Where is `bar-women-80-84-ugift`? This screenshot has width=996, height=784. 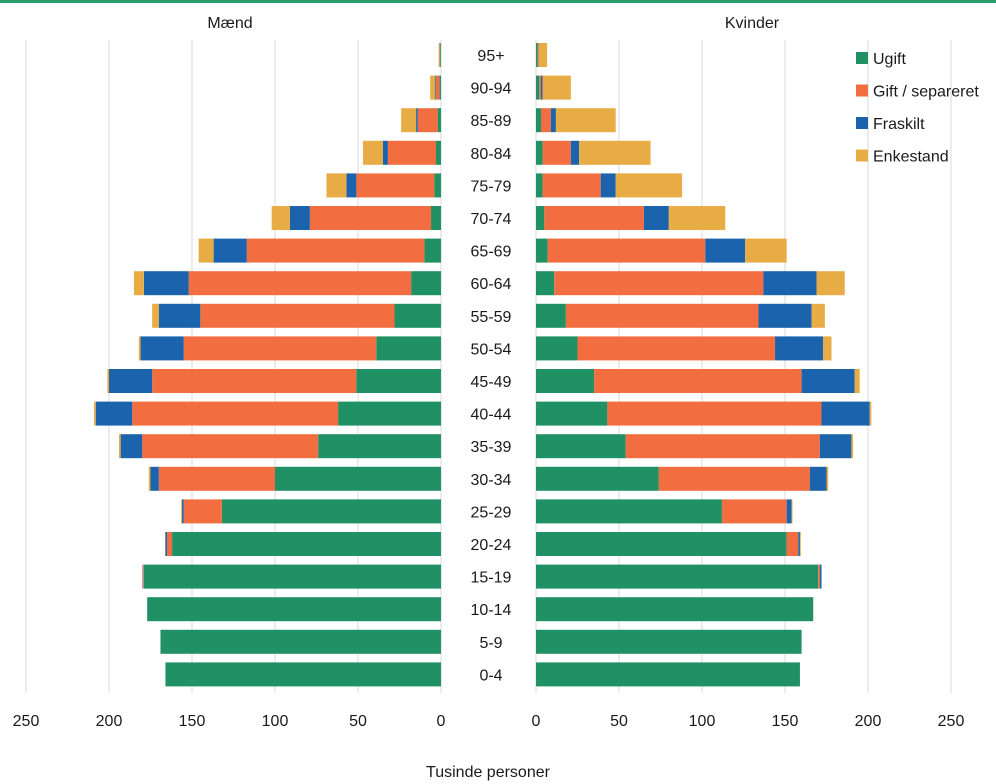 bar-women-80-84-ugift is located at coordinates (539, 152).